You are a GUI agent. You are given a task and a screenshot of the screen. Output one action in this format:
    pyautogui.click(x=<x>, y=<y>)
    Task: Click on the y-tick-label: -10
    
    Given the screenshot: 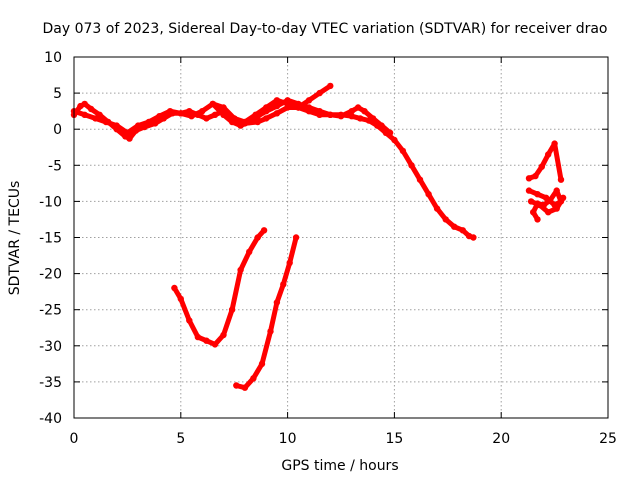 What is the action you would take?
    pyautogui.click(x=50, y=202)
    